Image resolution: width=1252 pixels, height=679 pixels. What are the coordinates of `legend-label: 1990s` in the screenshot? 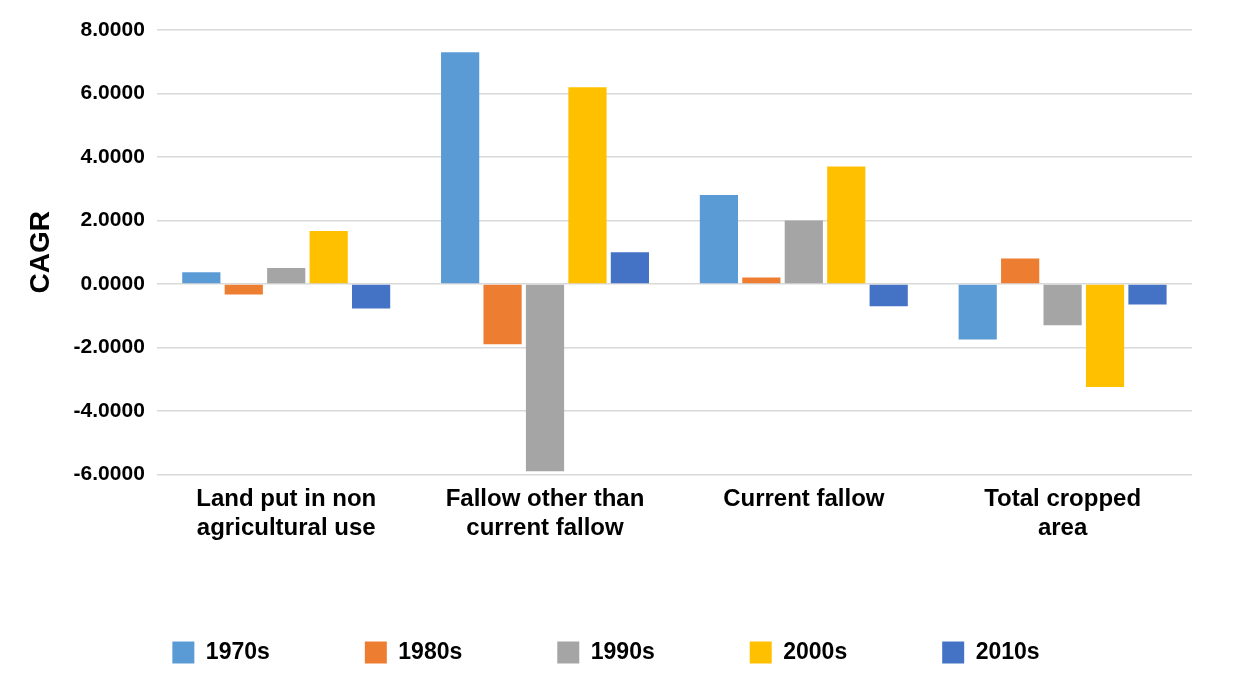 It's located at (622, 650).